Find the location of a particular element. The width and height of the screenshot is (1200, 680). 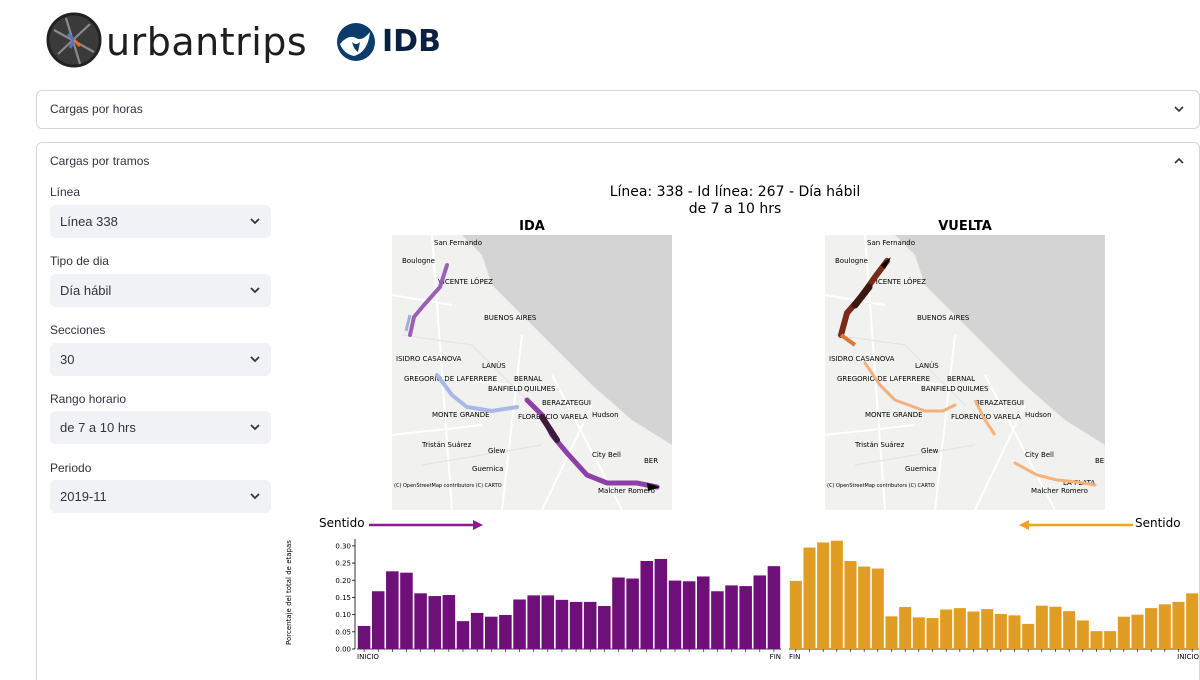

map-label: BERNAL is located at coordinates (961, 379).